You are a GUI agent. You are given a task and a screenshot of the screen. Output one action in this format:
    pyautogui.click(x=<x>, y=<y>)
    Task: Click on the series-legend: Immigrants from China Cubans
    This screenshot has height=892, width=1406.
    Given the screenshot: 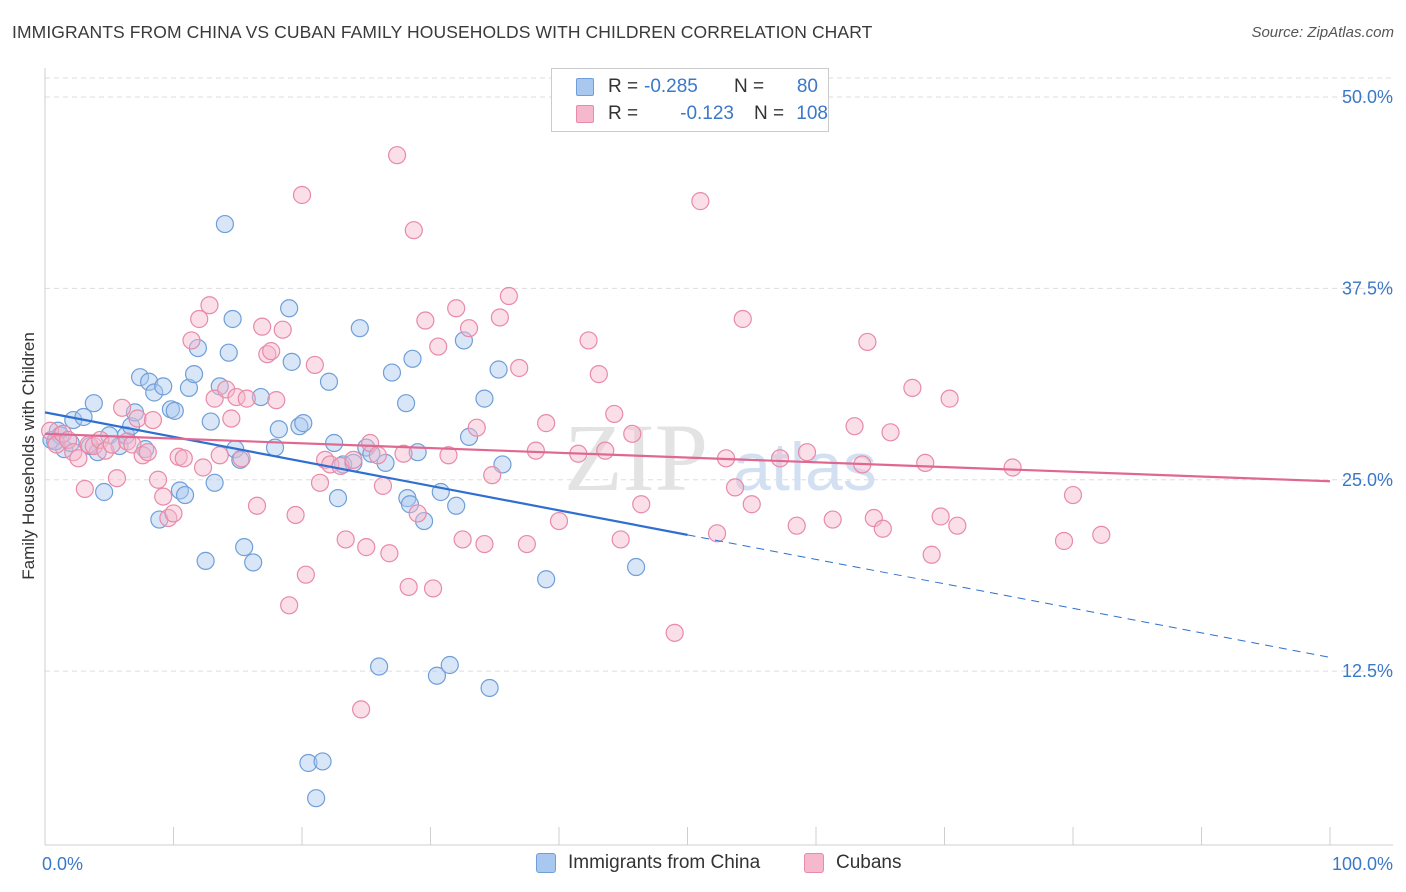 What is the action you would take?
    pyautogui.click(x=703, y=864)
    